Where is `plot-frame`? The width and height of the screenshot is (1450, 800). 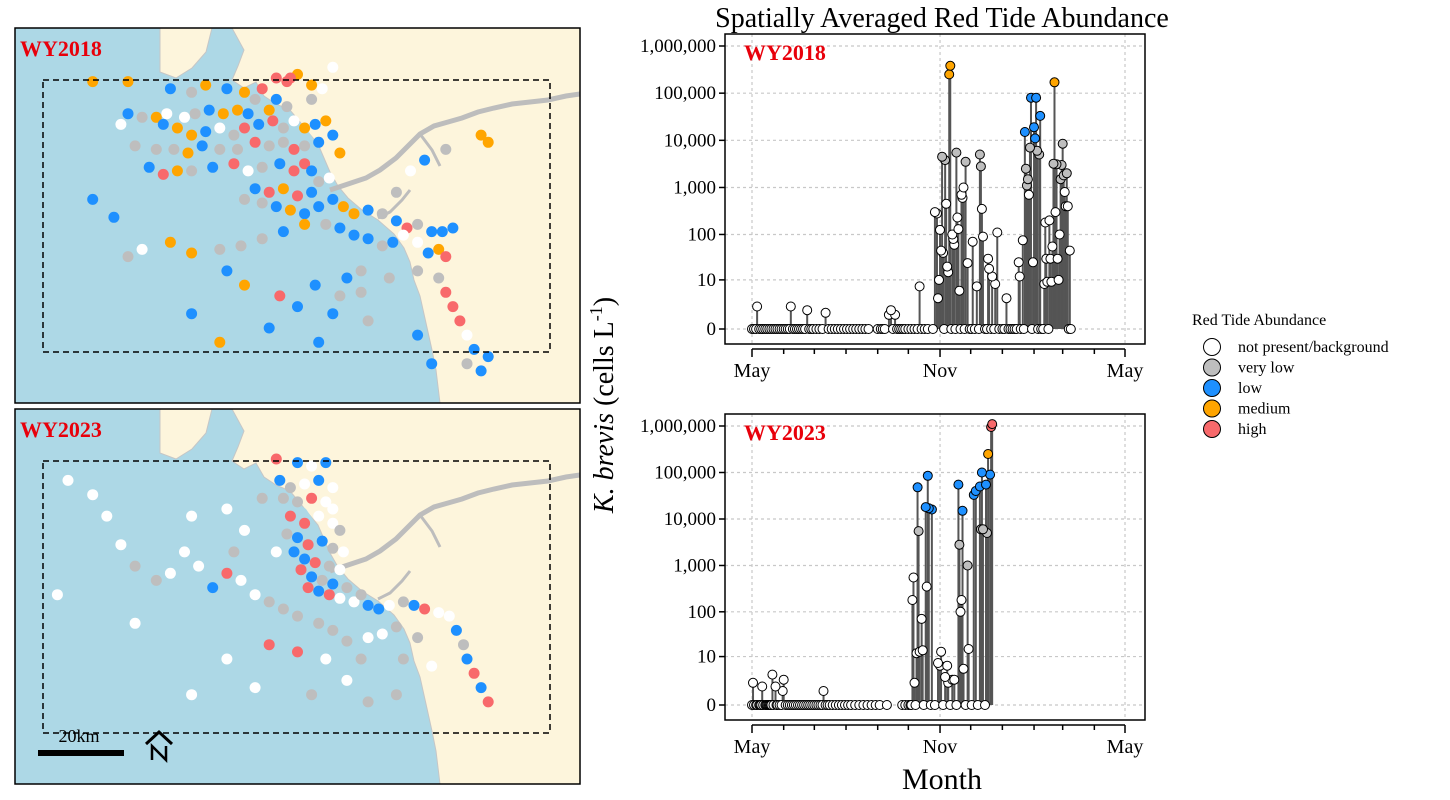
plot-frame is located at coordinates (935, 567).